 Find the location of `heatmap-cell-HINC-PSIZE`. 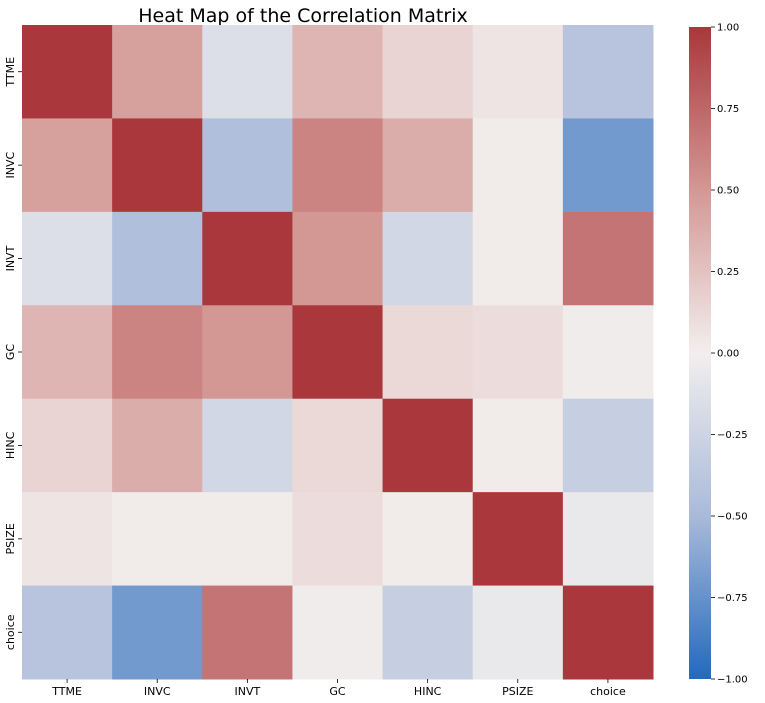

heatmap-cell-HINC-PSIZE is located at coordinates (518, 445).